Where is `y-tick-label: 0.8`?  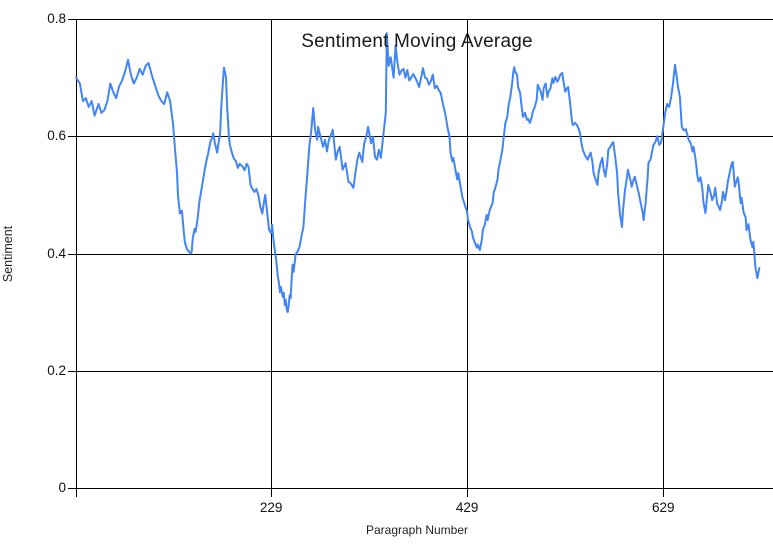
y-tick-label: 0.8 is located at coordinates (56, 18).